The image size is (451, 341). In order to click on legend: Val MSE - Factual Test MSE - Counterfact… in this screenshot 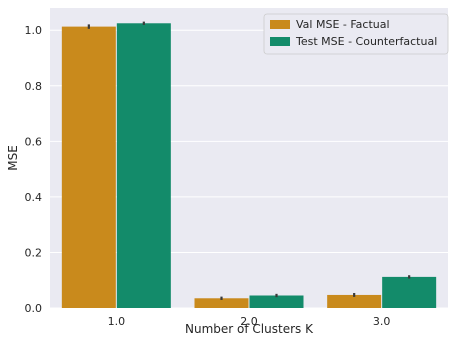, I will do `click(356, 34)`.